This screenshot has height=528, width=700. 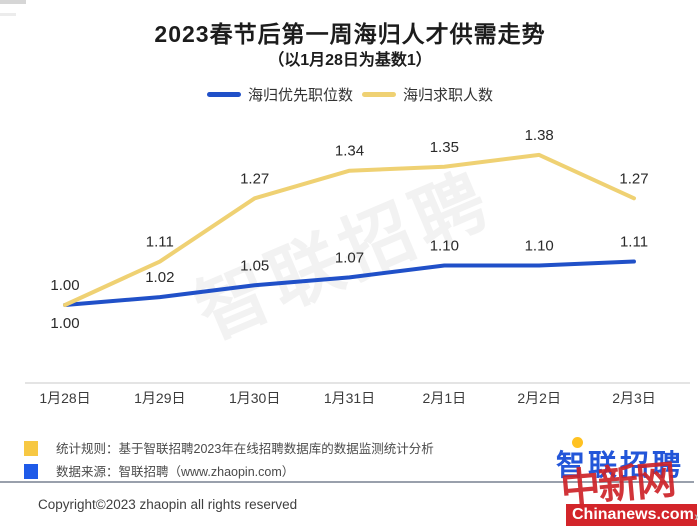 I want to click on legend-label-positions: 海归优先职位数, so click(x=300, y=95).